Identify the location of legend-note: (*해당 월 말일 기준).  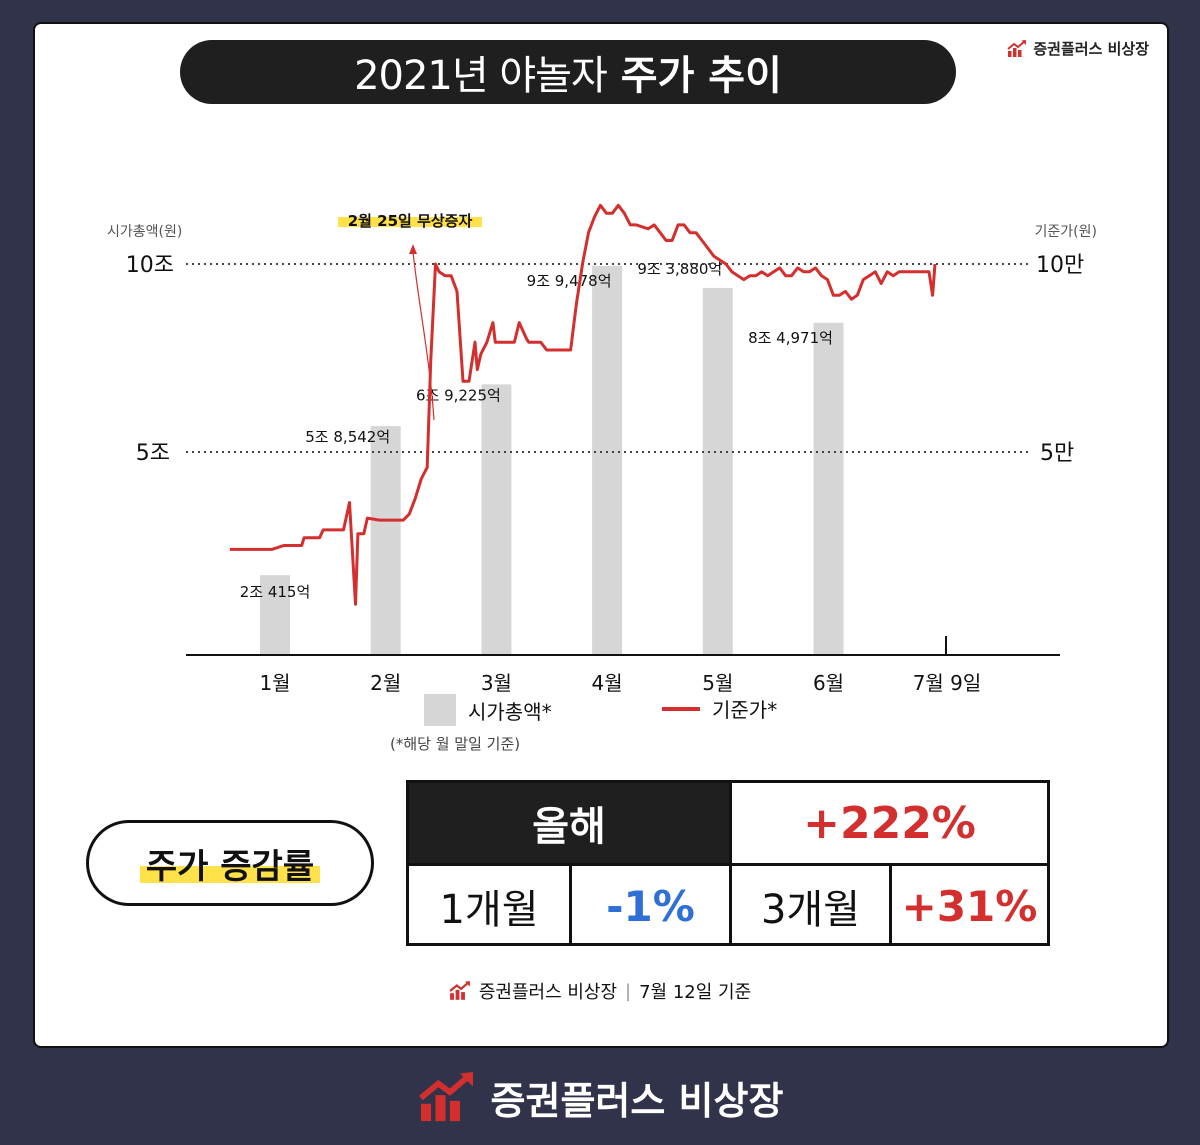
(455, 744).